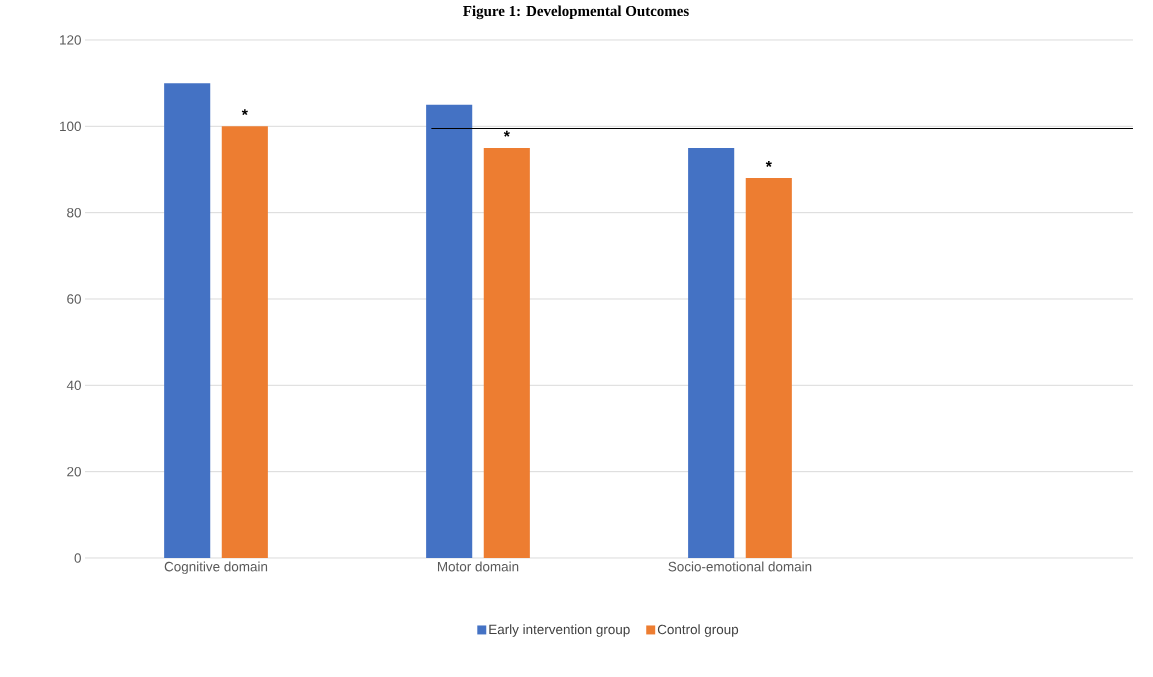 The height and width of the screenshot is (677, 1153). I want to click on legend-label: Control group, so click(698, 630).